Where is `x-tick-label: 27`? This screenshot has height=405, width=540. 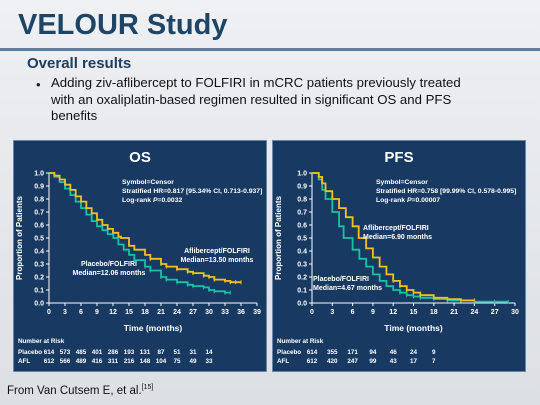
x-tick-label: 27 is located at coordinates (193, 312).